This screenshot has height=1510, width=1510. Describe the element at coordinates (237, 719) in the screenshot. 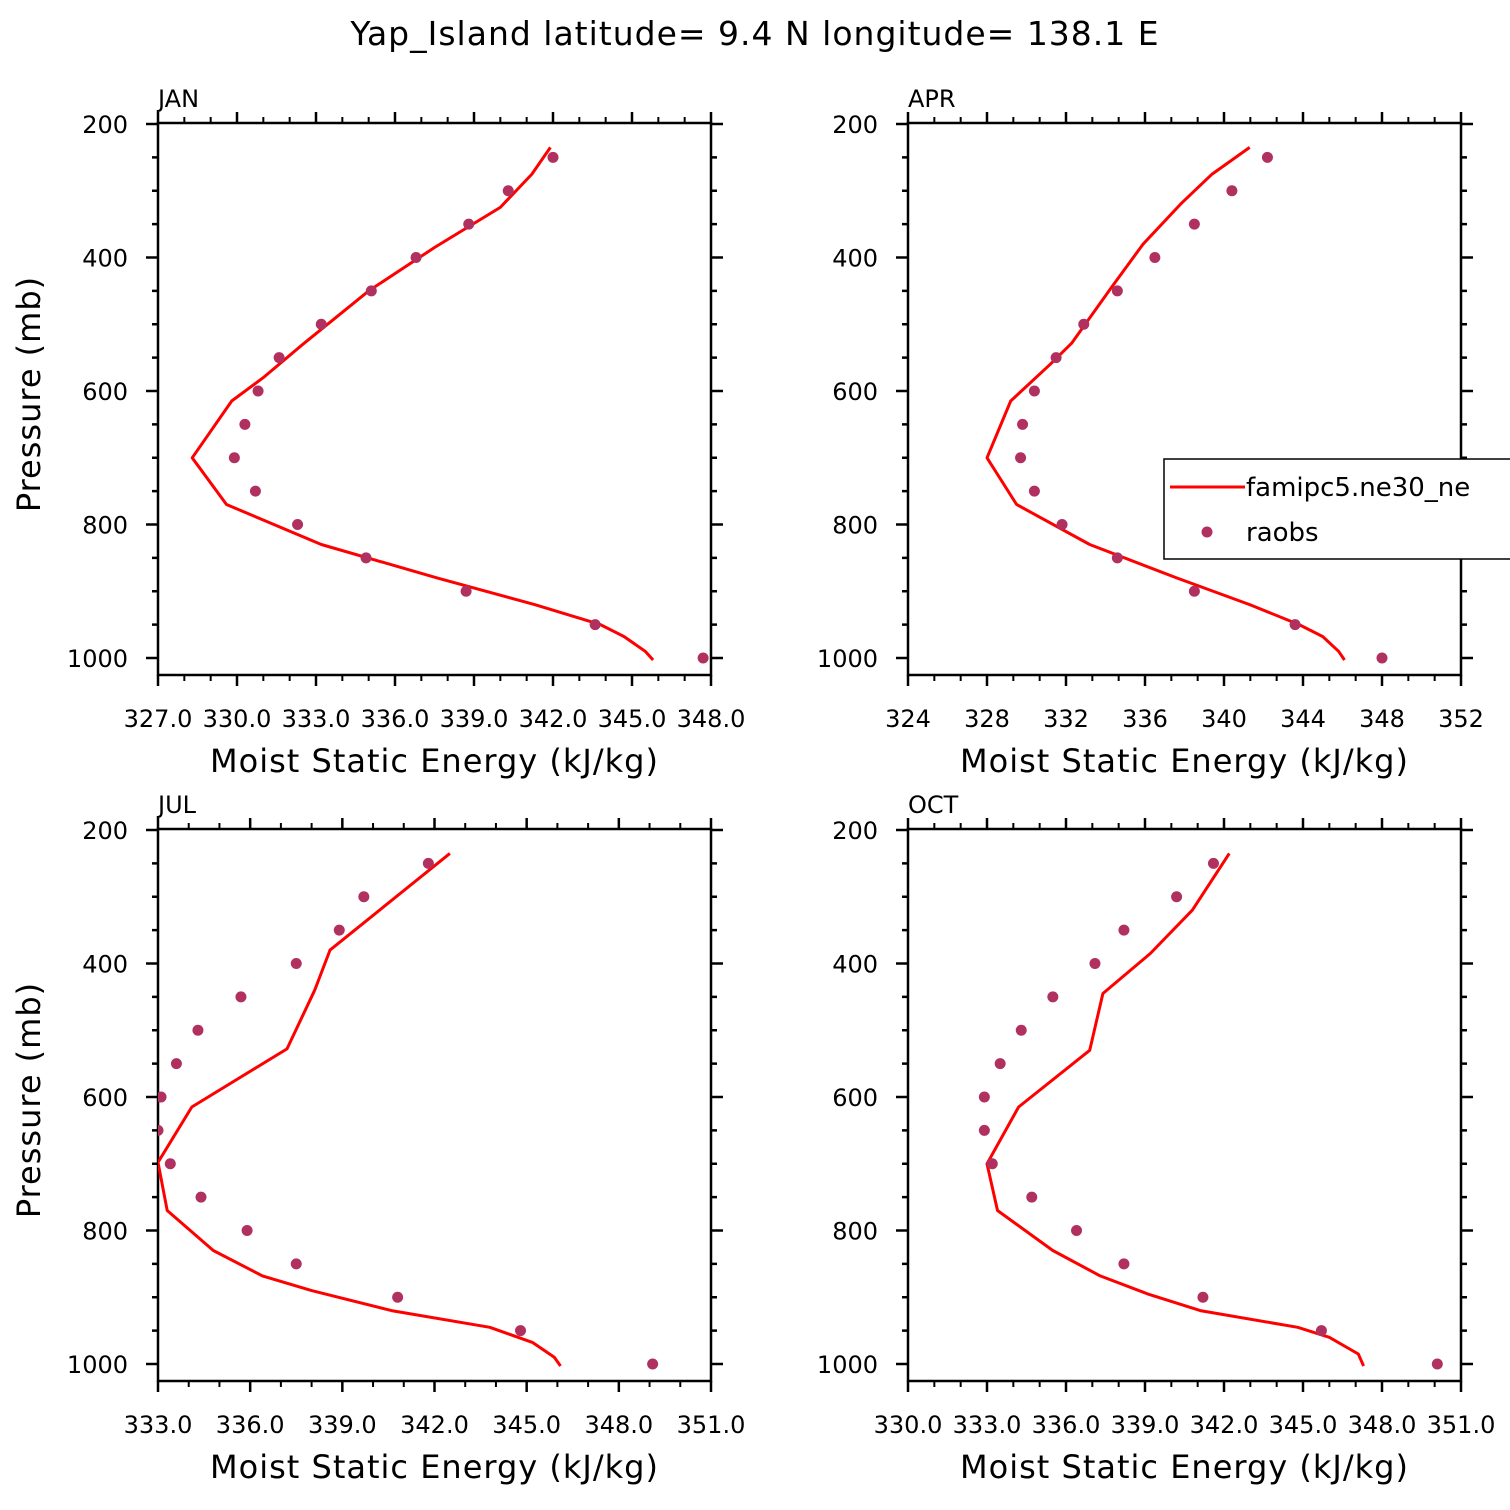

I see `x-tick-label: 330.0` at that location.